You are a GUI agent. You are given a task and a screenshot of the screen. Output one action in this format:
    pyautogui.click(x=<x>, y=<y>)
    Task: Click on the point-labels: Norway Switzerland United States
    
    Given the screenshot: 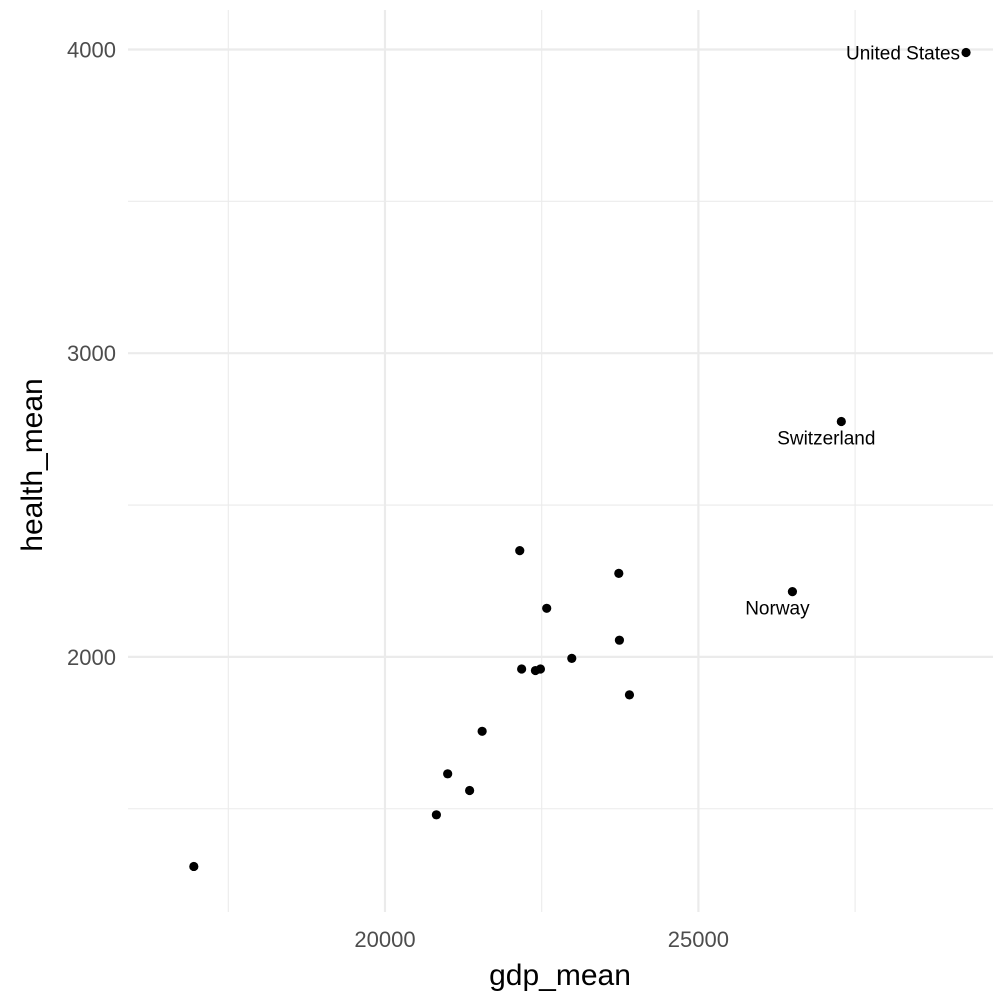 What is the action you would take?
    pyautogui.click(x=852, y=332)
    